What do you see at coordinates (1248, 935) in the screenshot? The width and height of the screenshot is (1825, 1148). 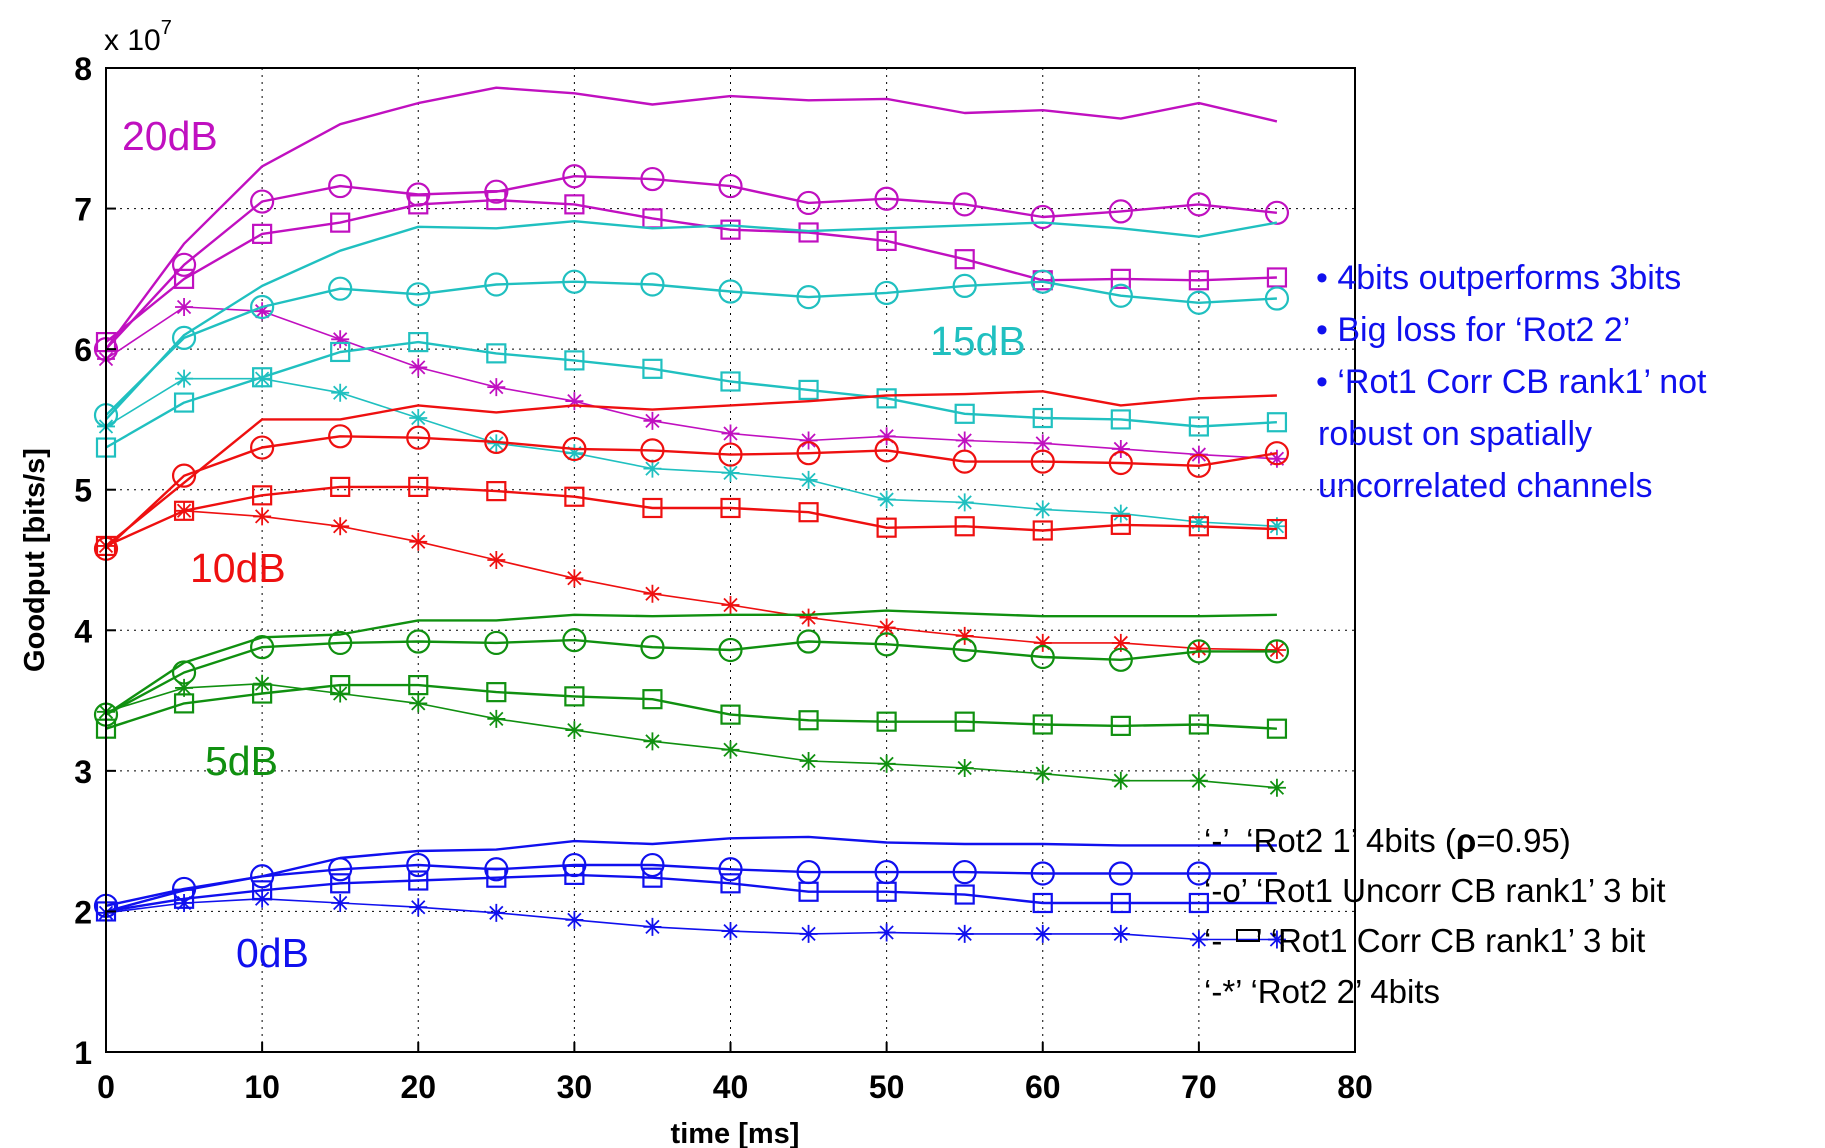 I see `legend-square-glyph` at bounding box center [1248, 935].